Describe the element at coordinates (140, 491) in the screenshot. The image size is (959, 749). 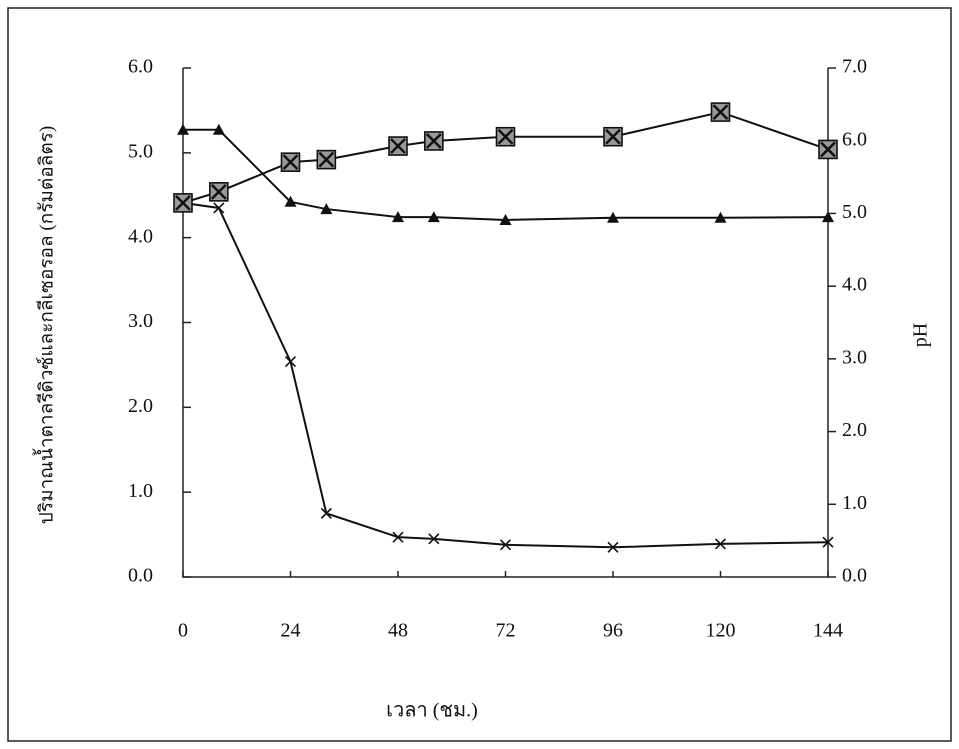
I see `y-tick-label: 1.0` at that location.